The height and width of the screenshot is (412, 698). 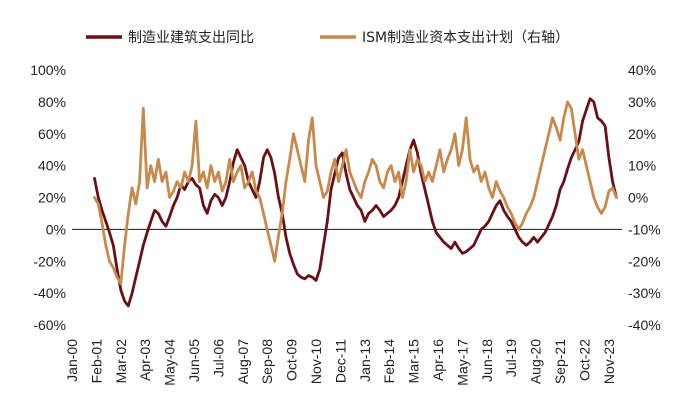 I want to click on right-axis-tick-label: 40%, so click(x=642, y=70).